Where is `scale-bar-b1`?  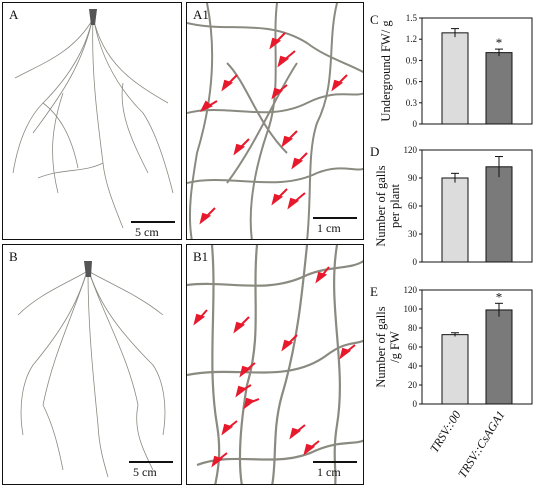 scale-bar-b1 is located at coordinates (335, 462).